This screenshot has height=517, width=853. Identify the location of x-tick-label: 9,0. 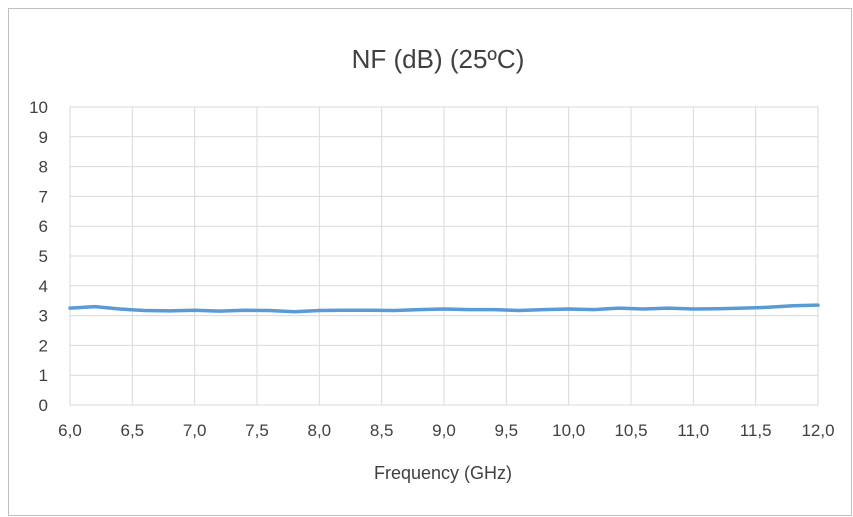
(444, 430).